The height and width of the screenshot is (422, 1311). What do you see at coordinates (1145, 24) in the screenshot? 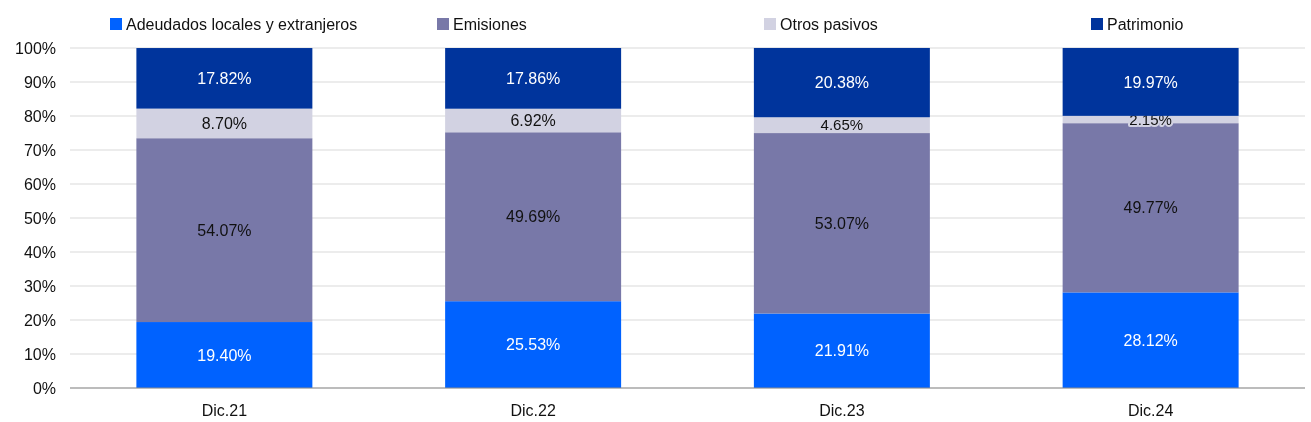
I see `legend-label: Patrimonio` at bounding box center [1145, 24].